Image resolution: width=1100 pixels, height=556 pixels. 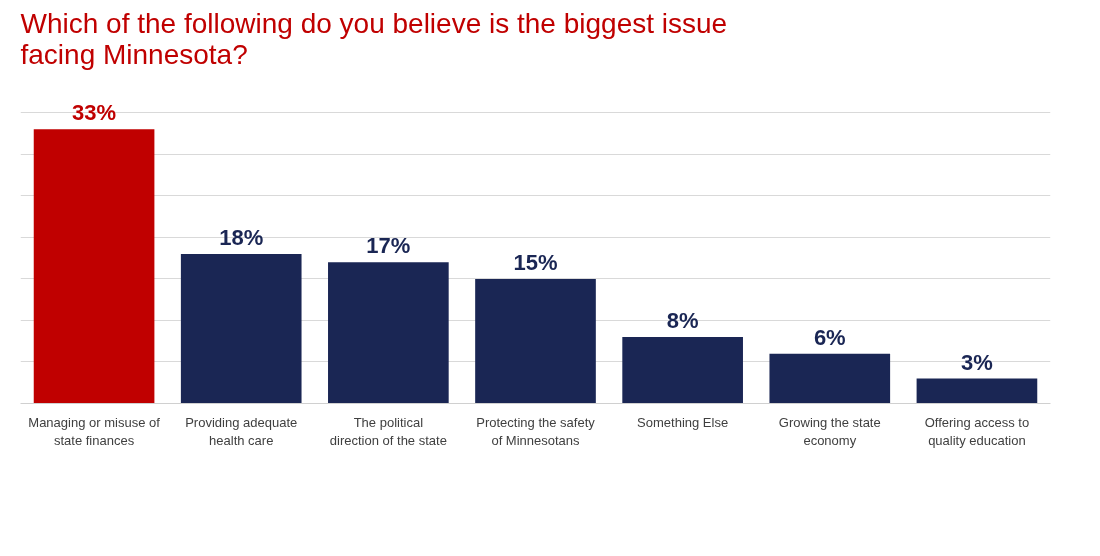 I want to click on data-label: 18%, so click(x=241, y=237).